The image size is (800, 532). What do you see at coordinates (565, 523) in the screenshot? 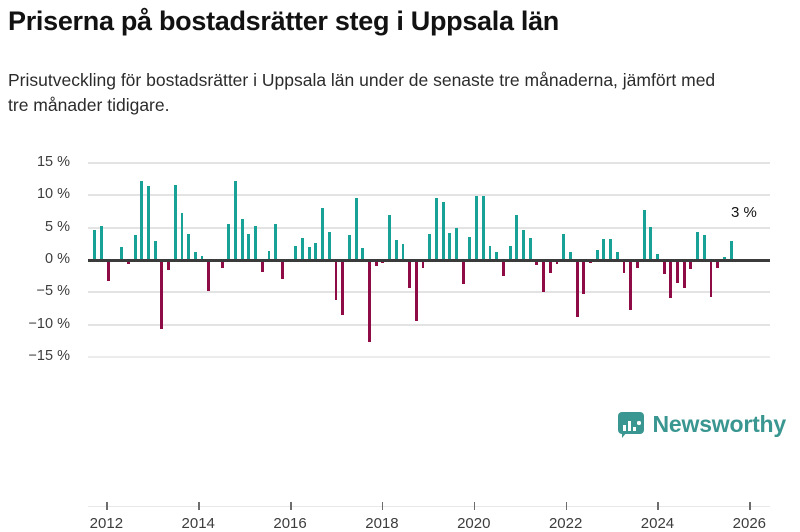
I see `x-tick-label: 2022` at bounding box center [565, 523].